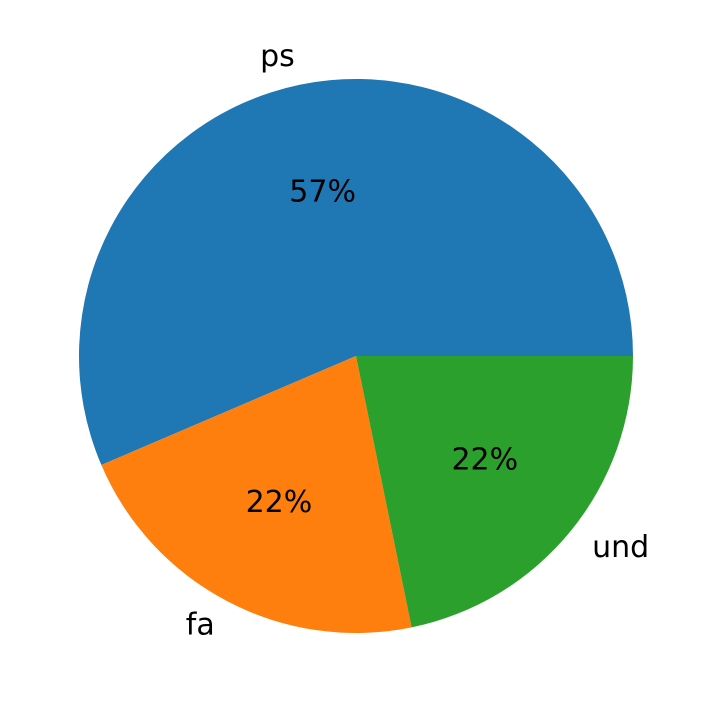 The height and width of the screenshot is (713, 712). What do you see at coordinates (494, 492) in the screenshot?
I see `pie-slice` at bounding box center [494, 492].